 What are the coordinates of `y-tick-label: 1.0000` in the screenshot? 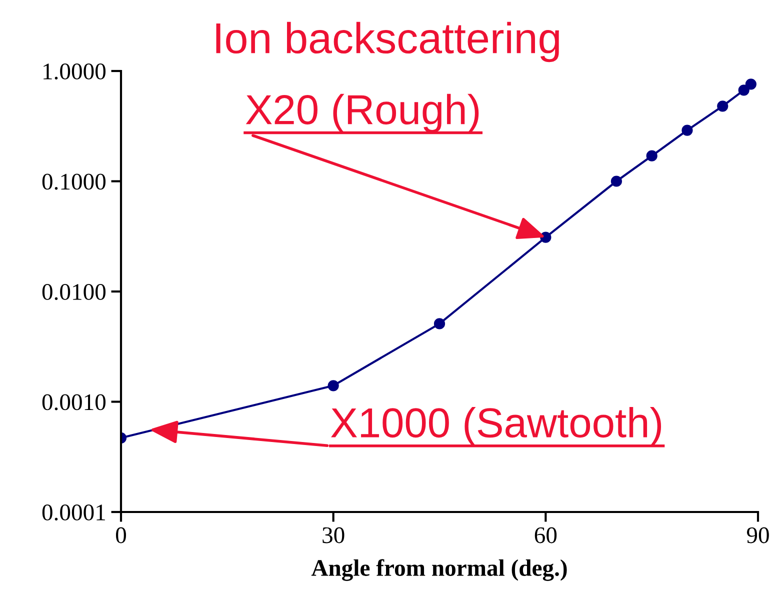 It's located at (75, 71).